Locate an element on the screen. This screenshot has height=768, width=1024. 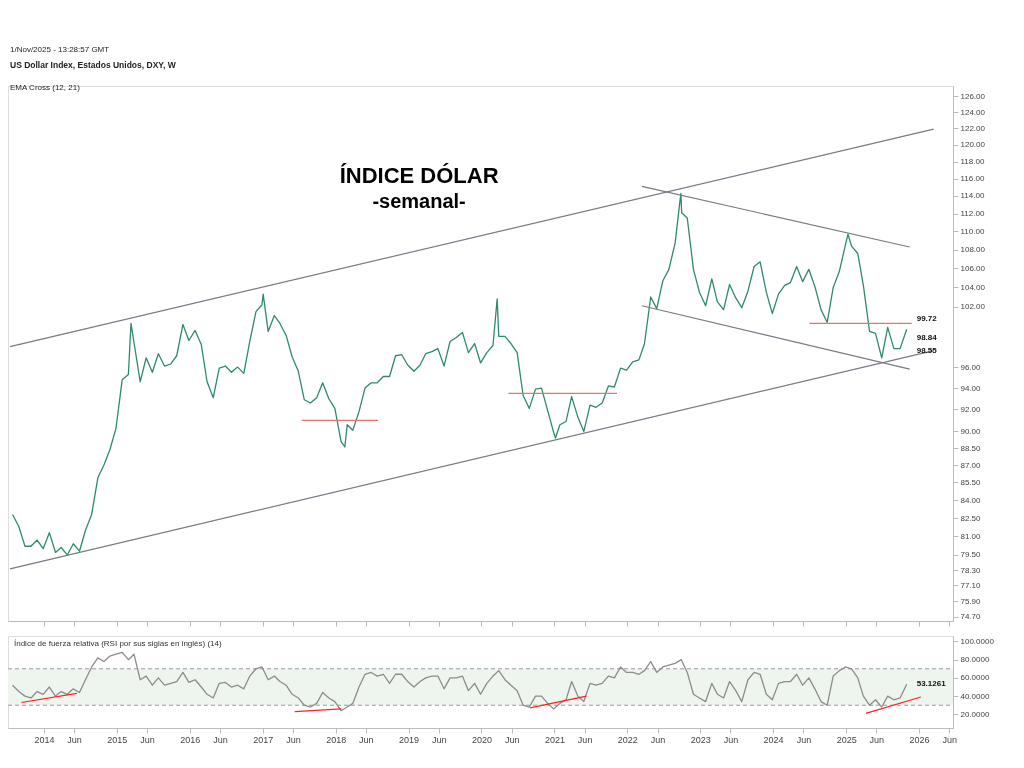
x-tick-label: 2025 is located at coordinates (846, 739).